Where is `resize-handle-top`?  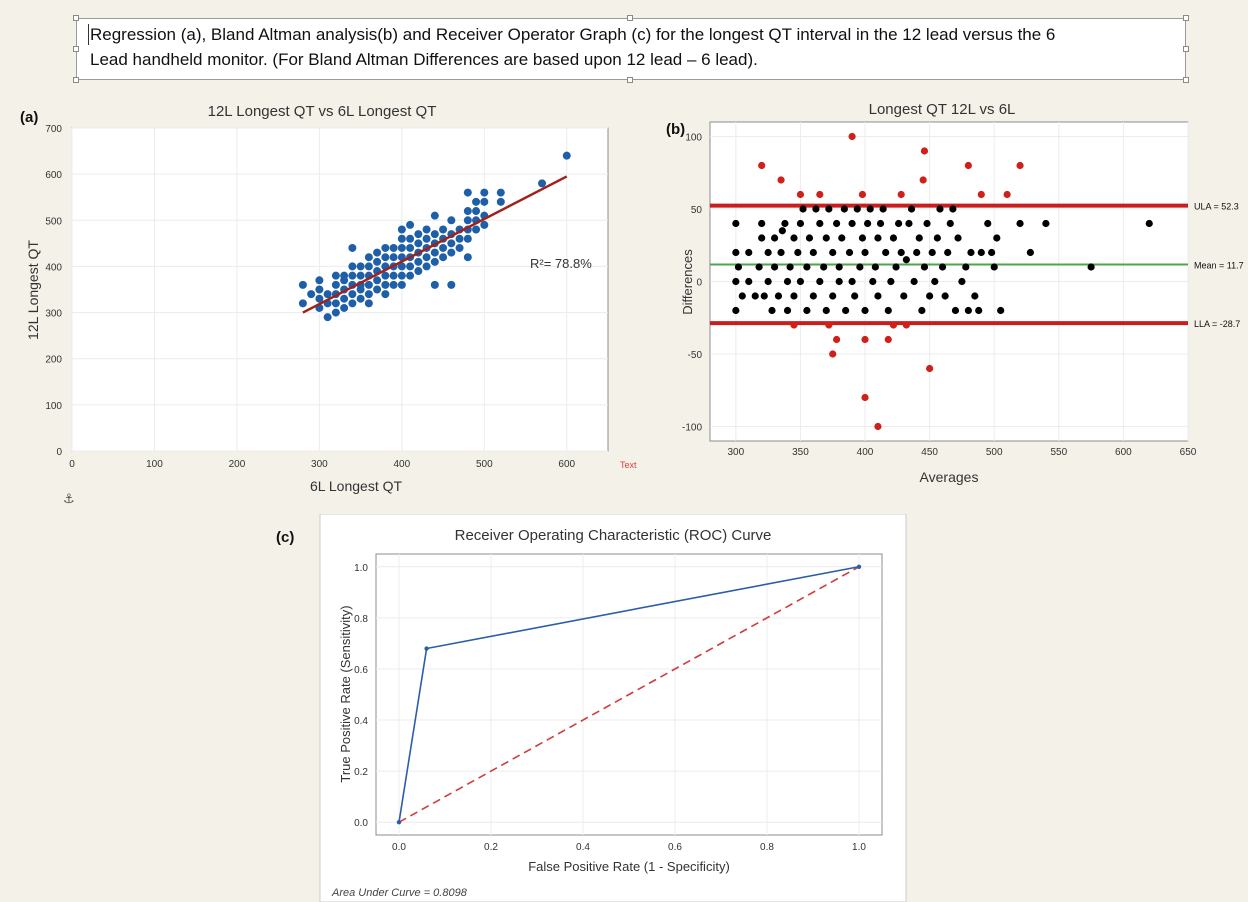
resize-handle-top is located at coordinates (630, 18).